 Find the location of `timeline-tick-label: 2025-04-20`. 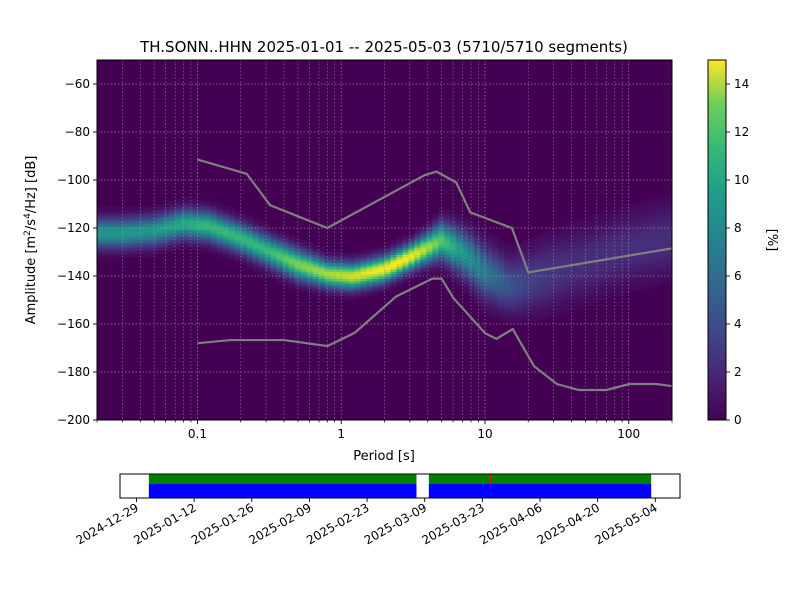

timeline-tick-label: 2025-04-20 is located at coordinates (568, 523).